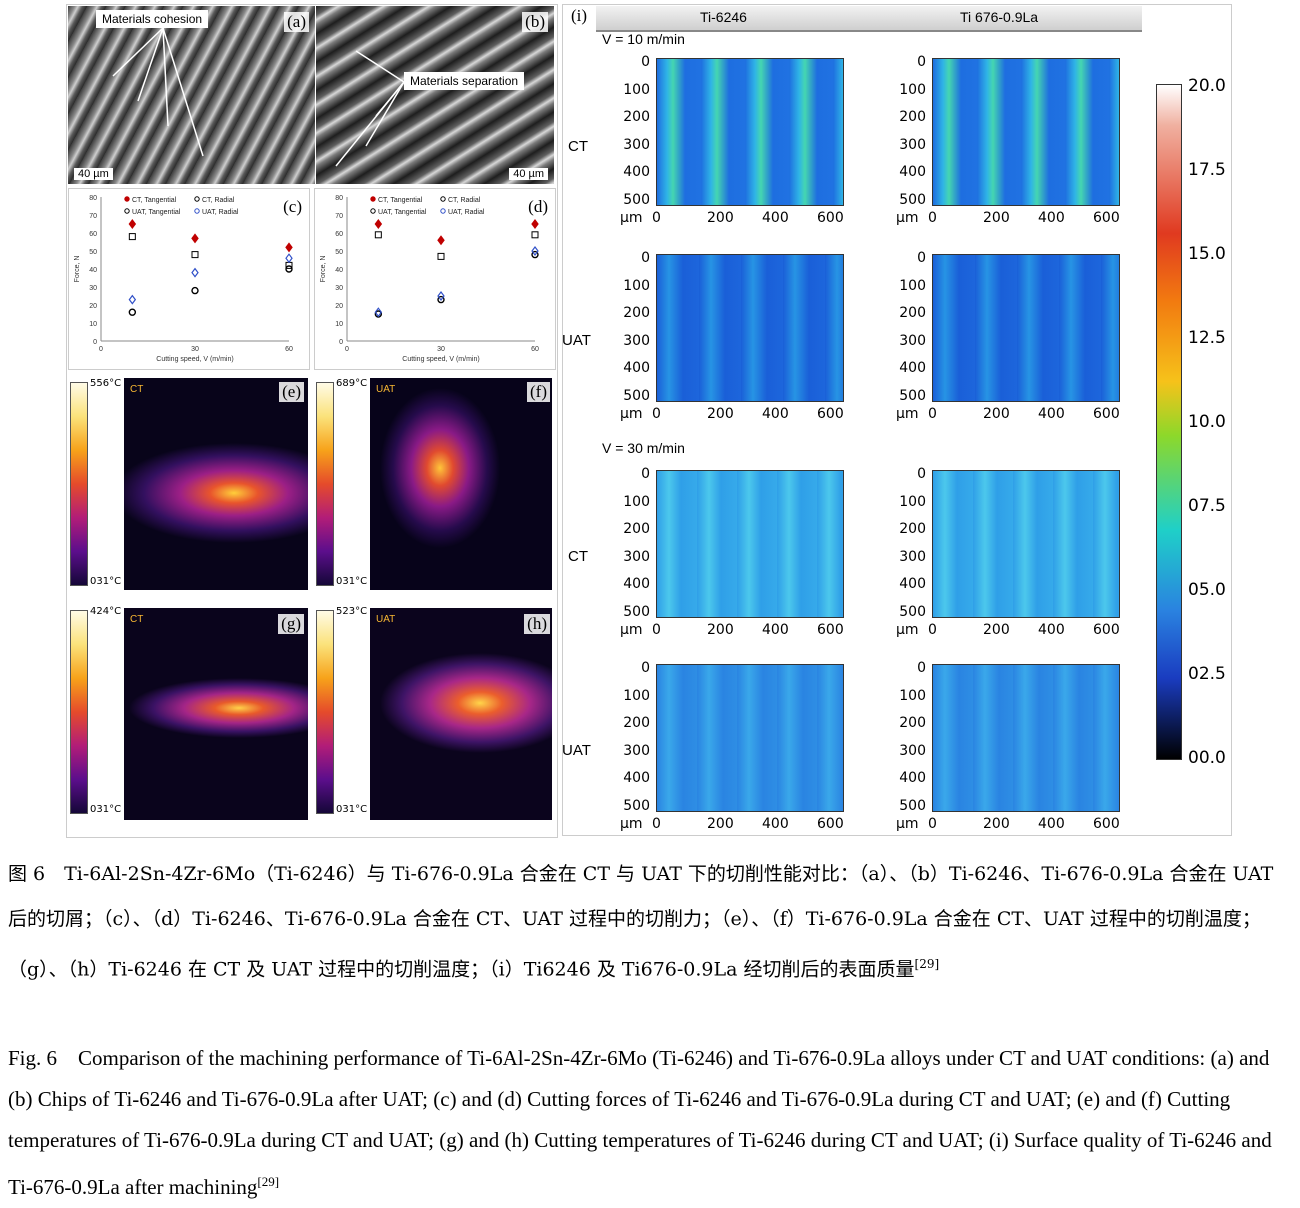  I want to click on colorbar-tick-label: 20.0, so click(1207, 86).